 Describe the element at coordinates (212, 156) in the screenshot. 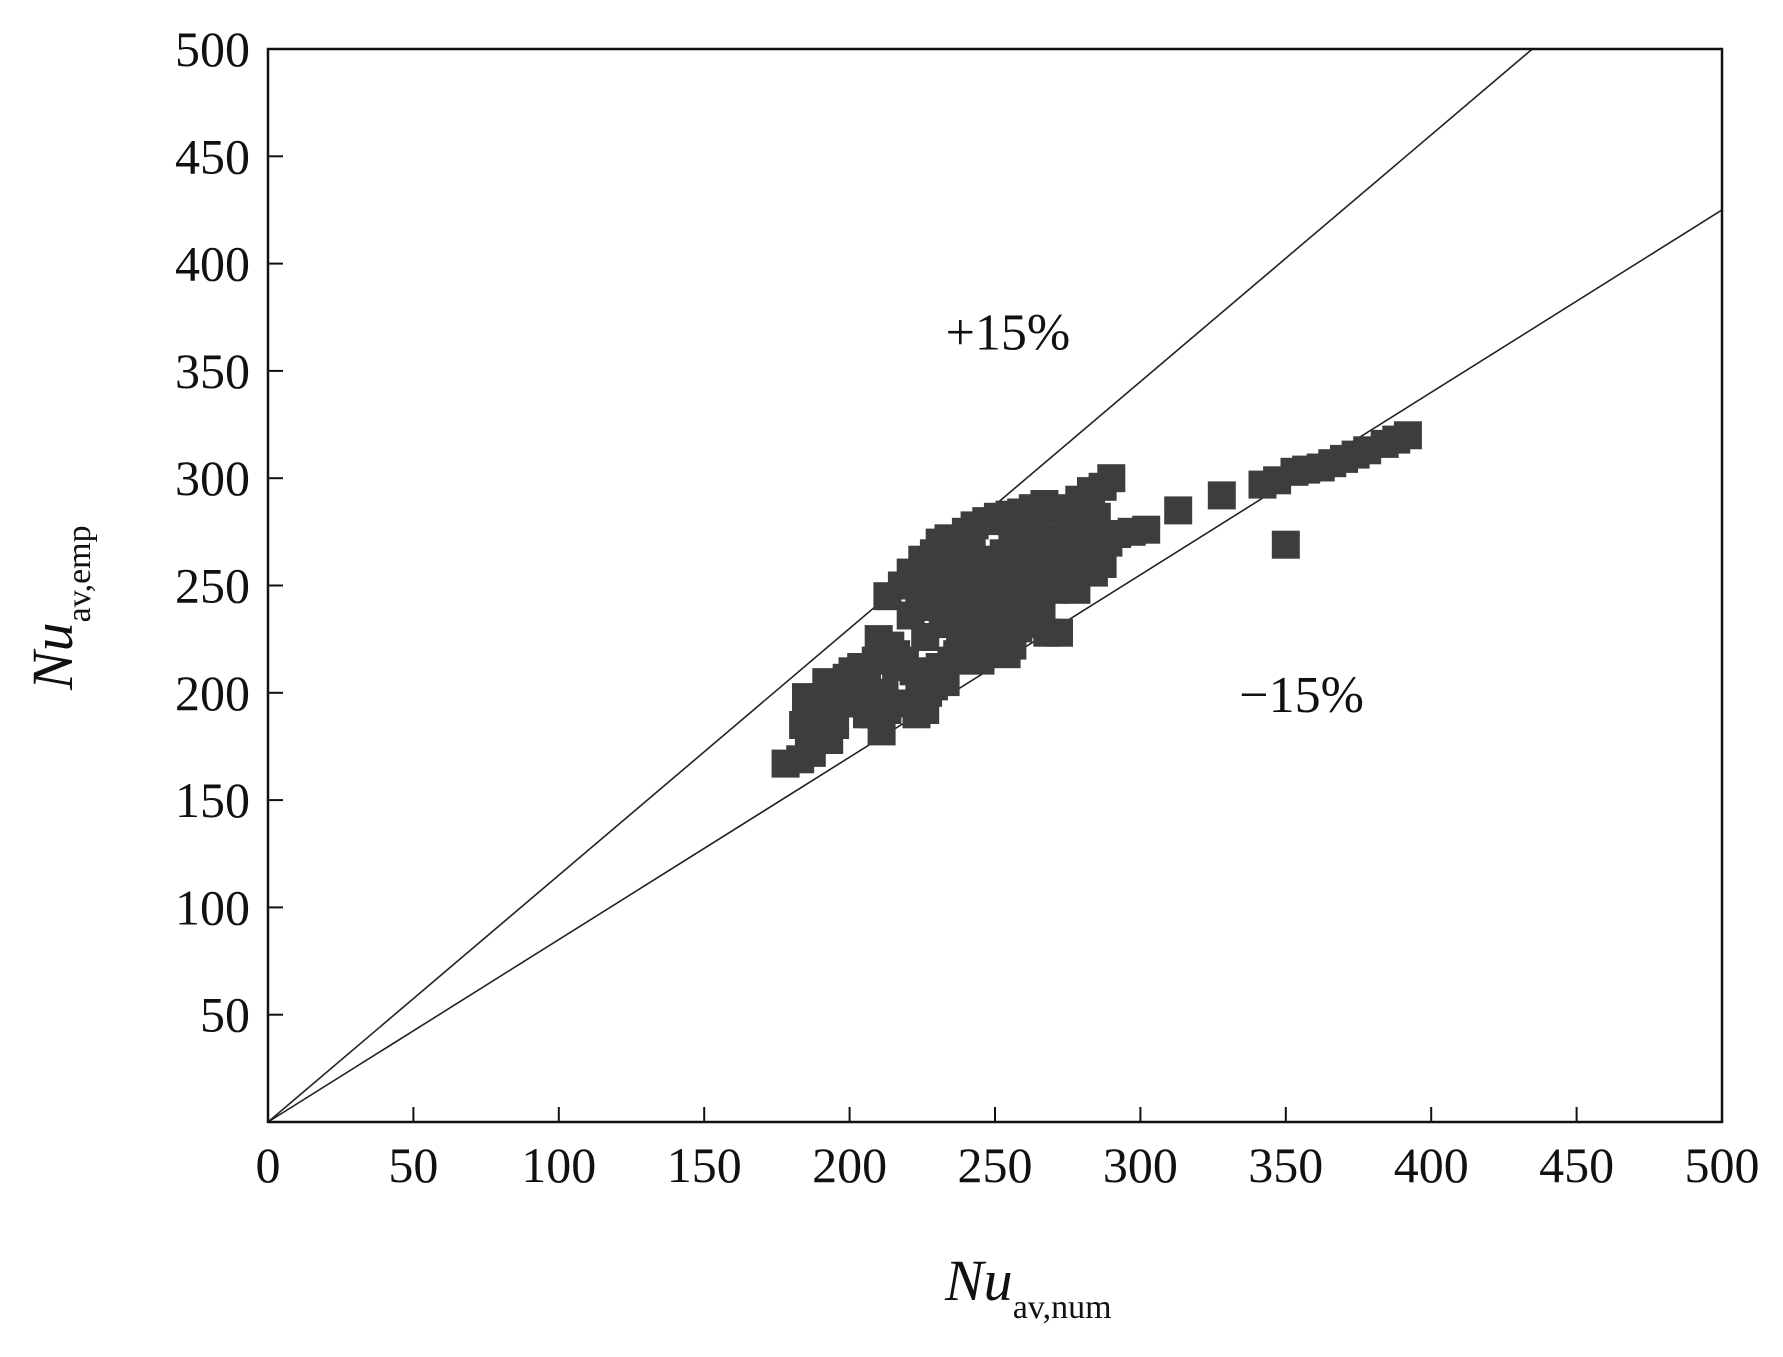

I see `y-tick-label: 450` at that location.